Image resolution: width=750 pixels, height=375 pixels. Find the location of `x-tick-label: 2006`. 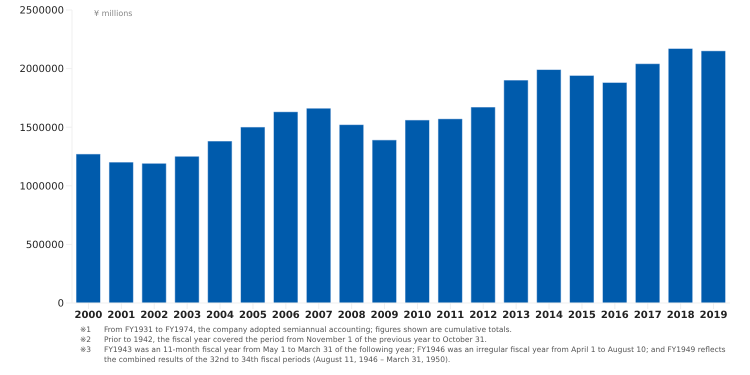

x-tick-label: 2006 is located at coordinates (286, 316).